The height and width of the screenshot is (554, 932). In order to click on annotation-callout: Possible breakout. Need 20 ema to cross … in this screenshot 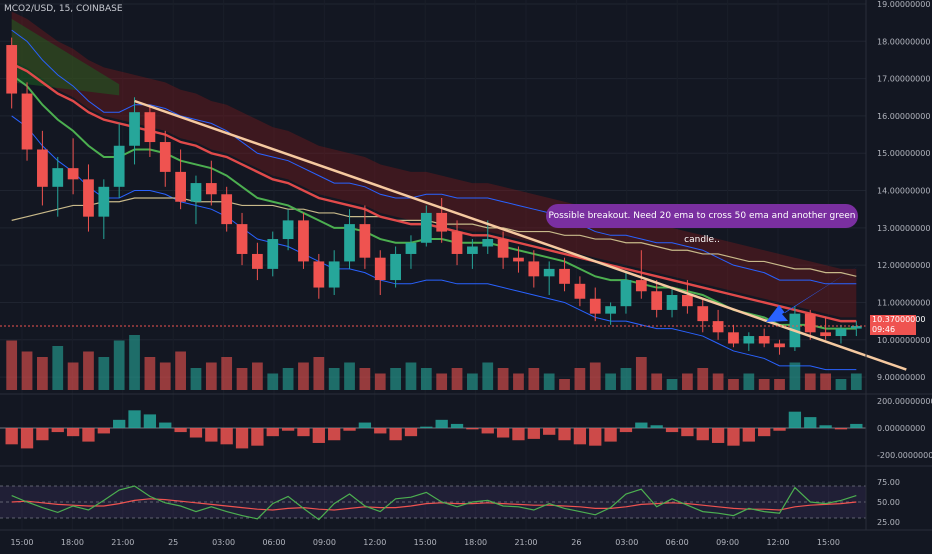, I will do `click(702, 224)`.